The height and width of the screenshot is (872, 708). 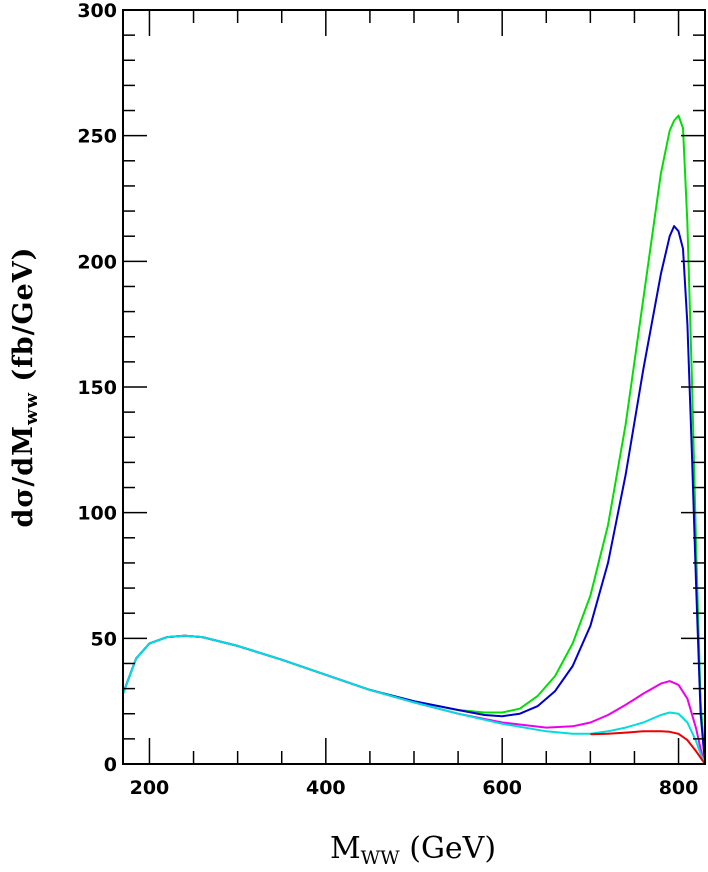 I want to click on x-tick-label: 600, so click(x=502, y=788).